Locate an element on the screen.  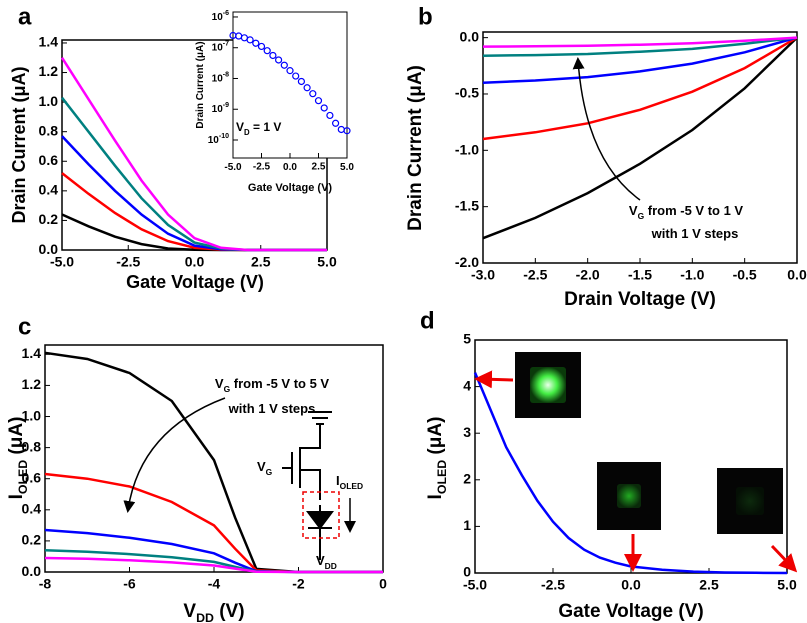
annotation: VG is located at coordinates (265, 468).